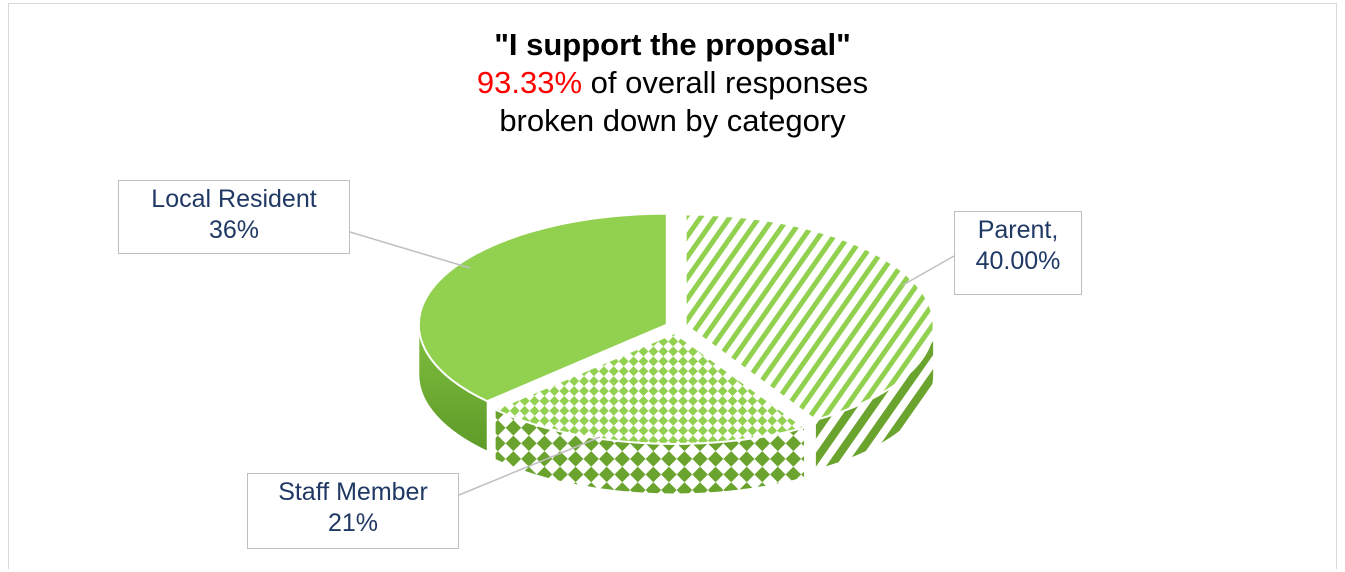  Describe the element at coordinates (529, 82) in the screenshot. I see `title-percentage: 93.33%` at that location.